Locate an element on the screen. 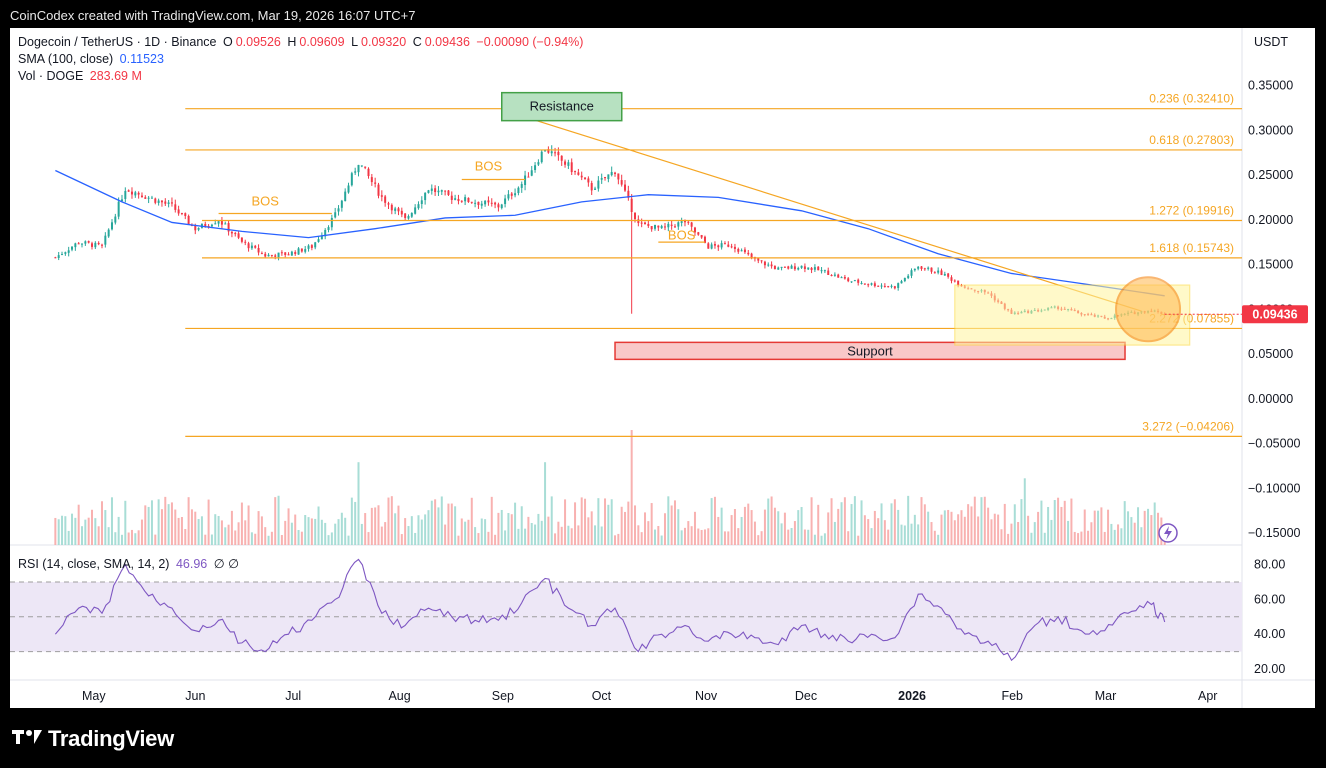 The height and width of the screenshot is (768, 1326). lightning-bolt-icon is located at coordinates (1168, 533).